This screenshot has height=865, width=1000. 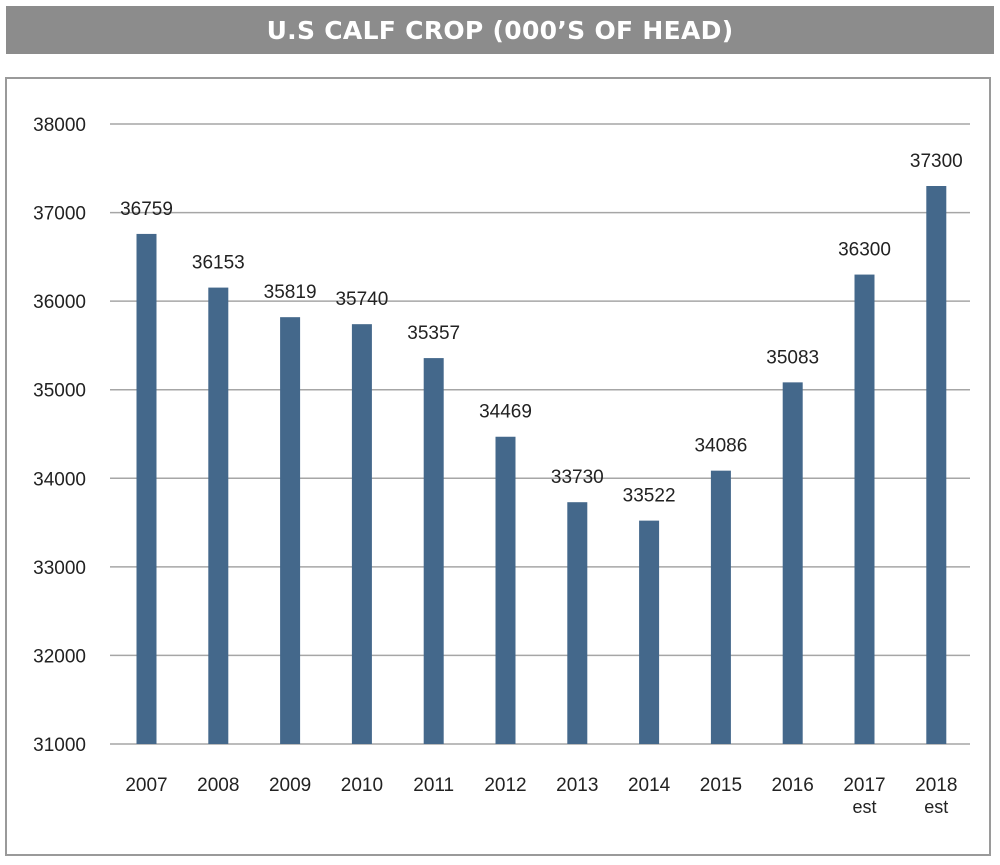 What do you see at coordinates (146, 785) in the screenshot?
I see `x-tick-label: 2007` at bounding box center [146, 785].